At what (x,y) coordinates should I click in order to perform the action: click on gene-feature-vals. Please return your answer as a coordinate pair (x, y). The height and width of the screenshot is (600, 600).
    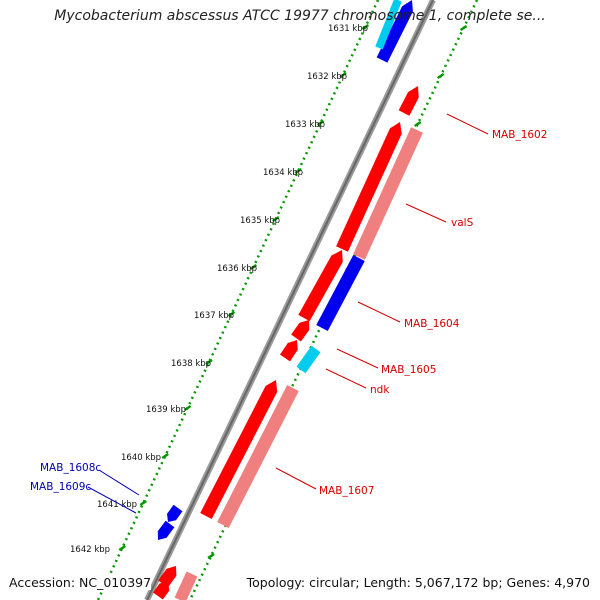
    Looking at the image, I should click on (388, 193).